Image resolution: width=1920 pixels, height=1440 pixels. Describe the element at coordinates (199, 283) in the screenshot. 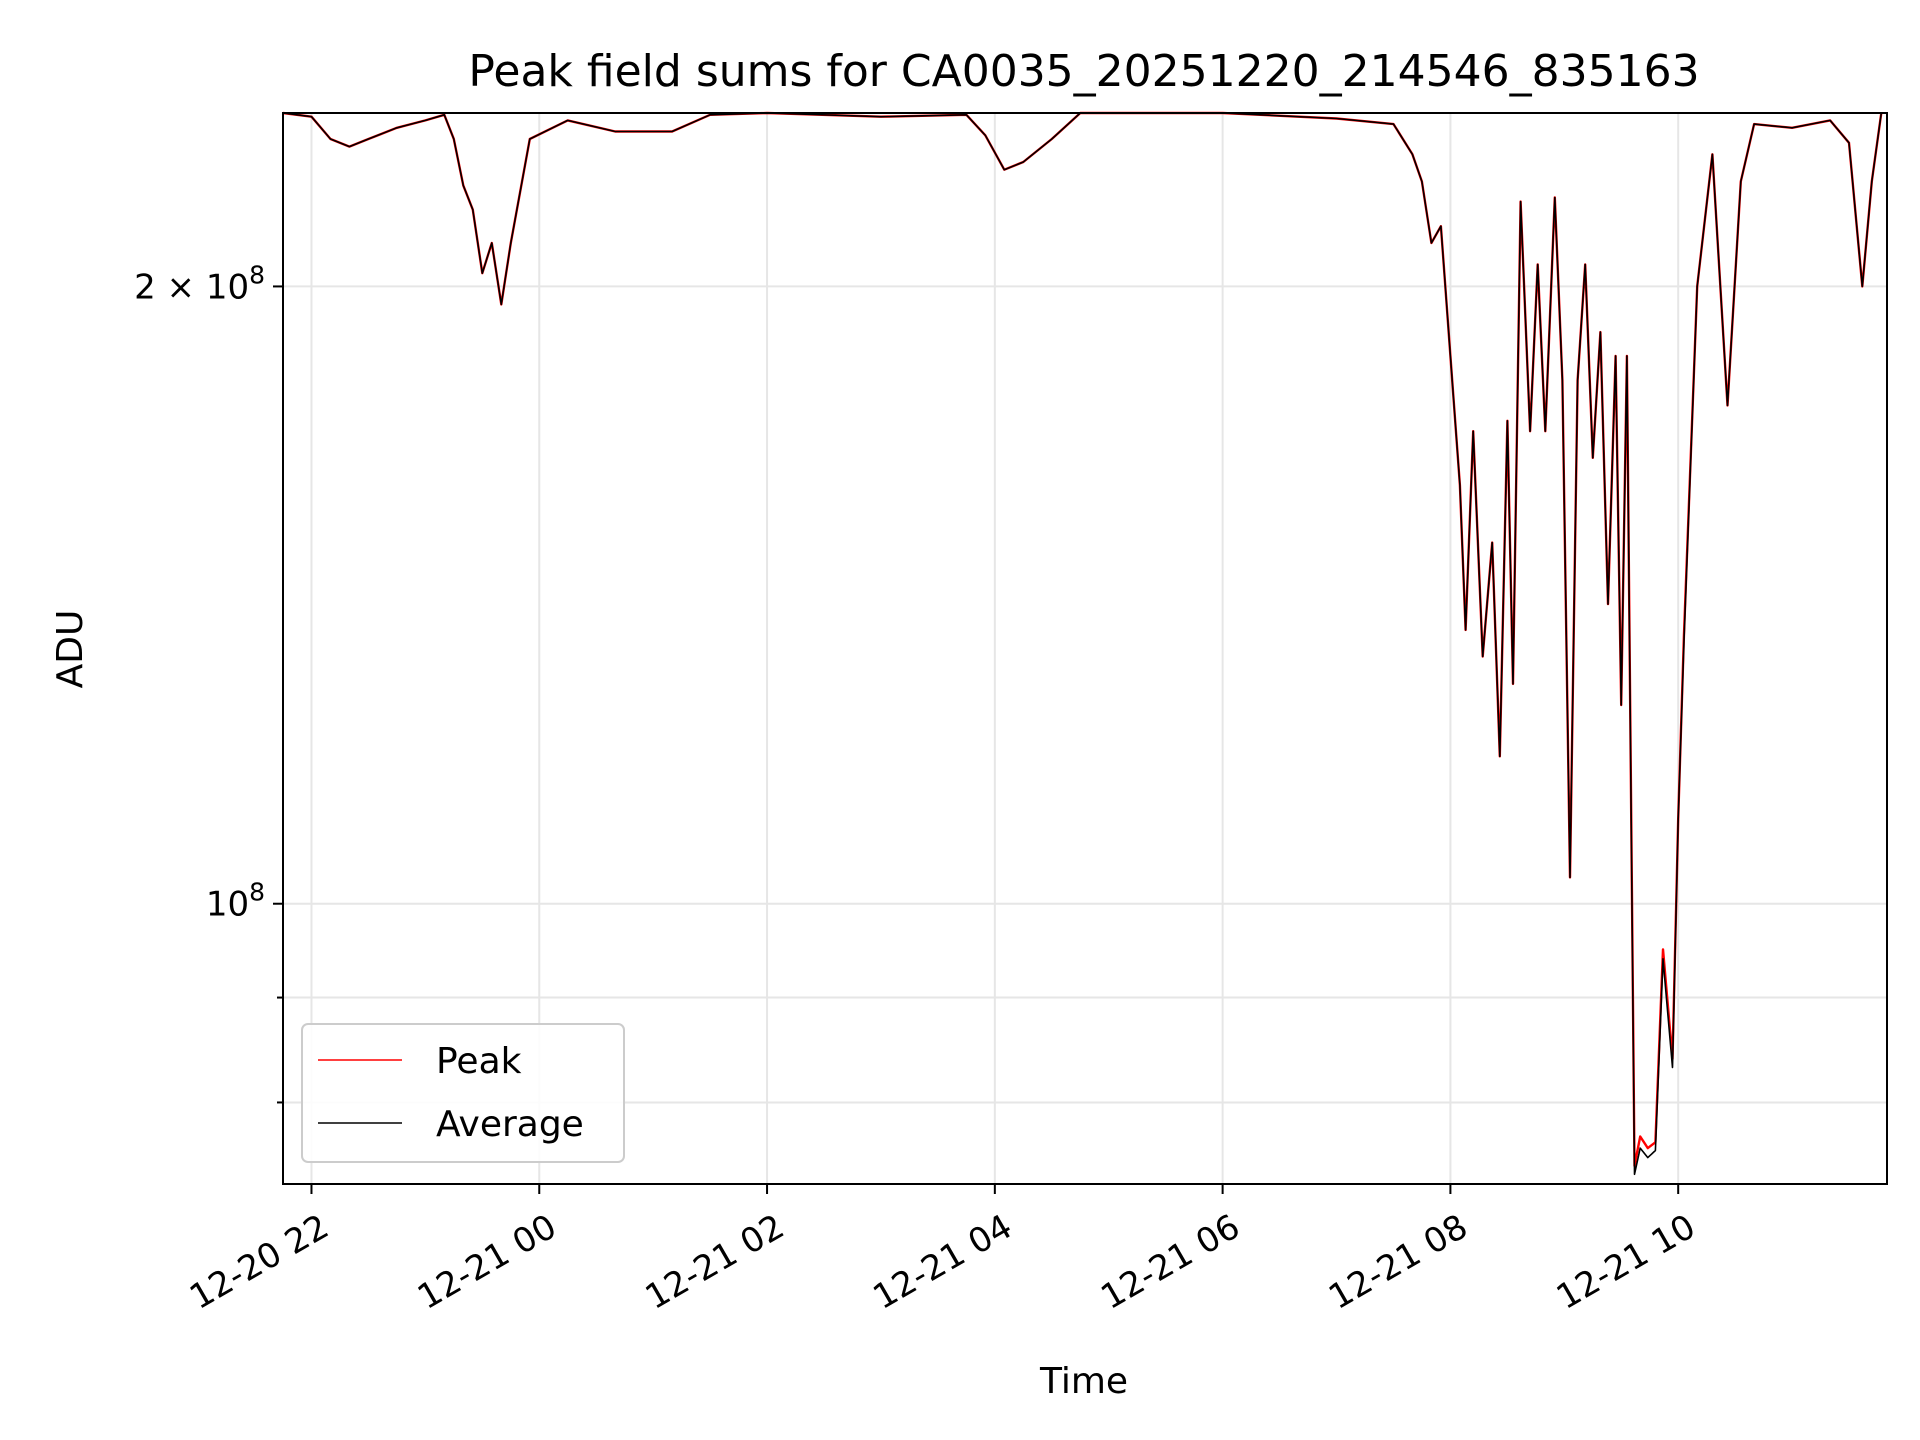

I see `y-tick-label: 2 × 108` at that location.